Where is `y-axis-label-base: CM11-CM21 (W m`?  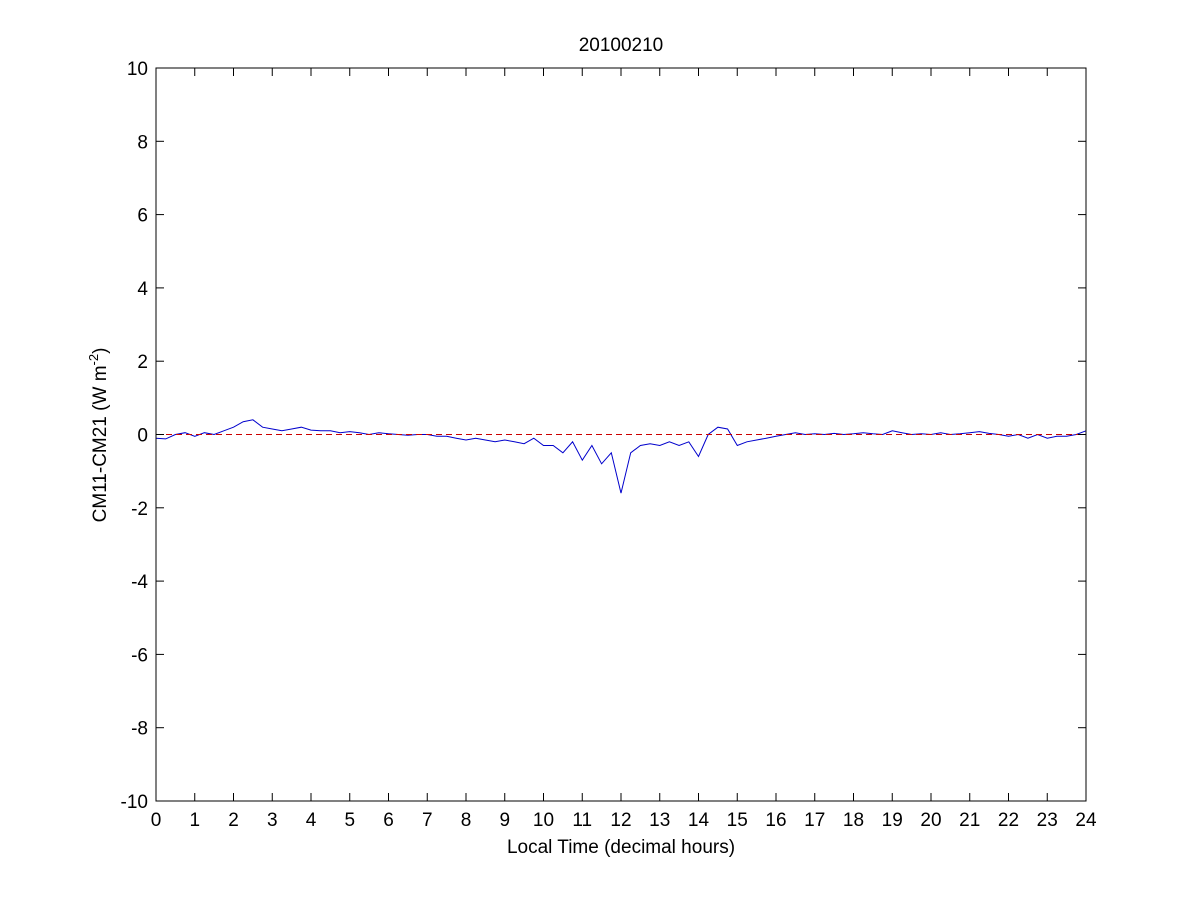 y-axis-label-base: CM11-CM21 (W m is located at coordinates (100, 443).